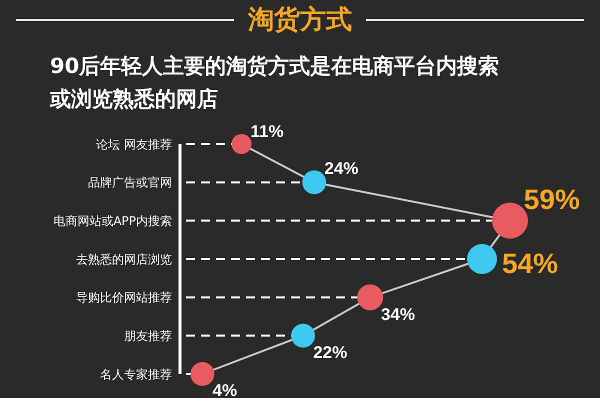 The height and width of the screenshot is (398, 600). I want to click on y-tick-label: 去熟悉的网店浏览, so click(124, 259).